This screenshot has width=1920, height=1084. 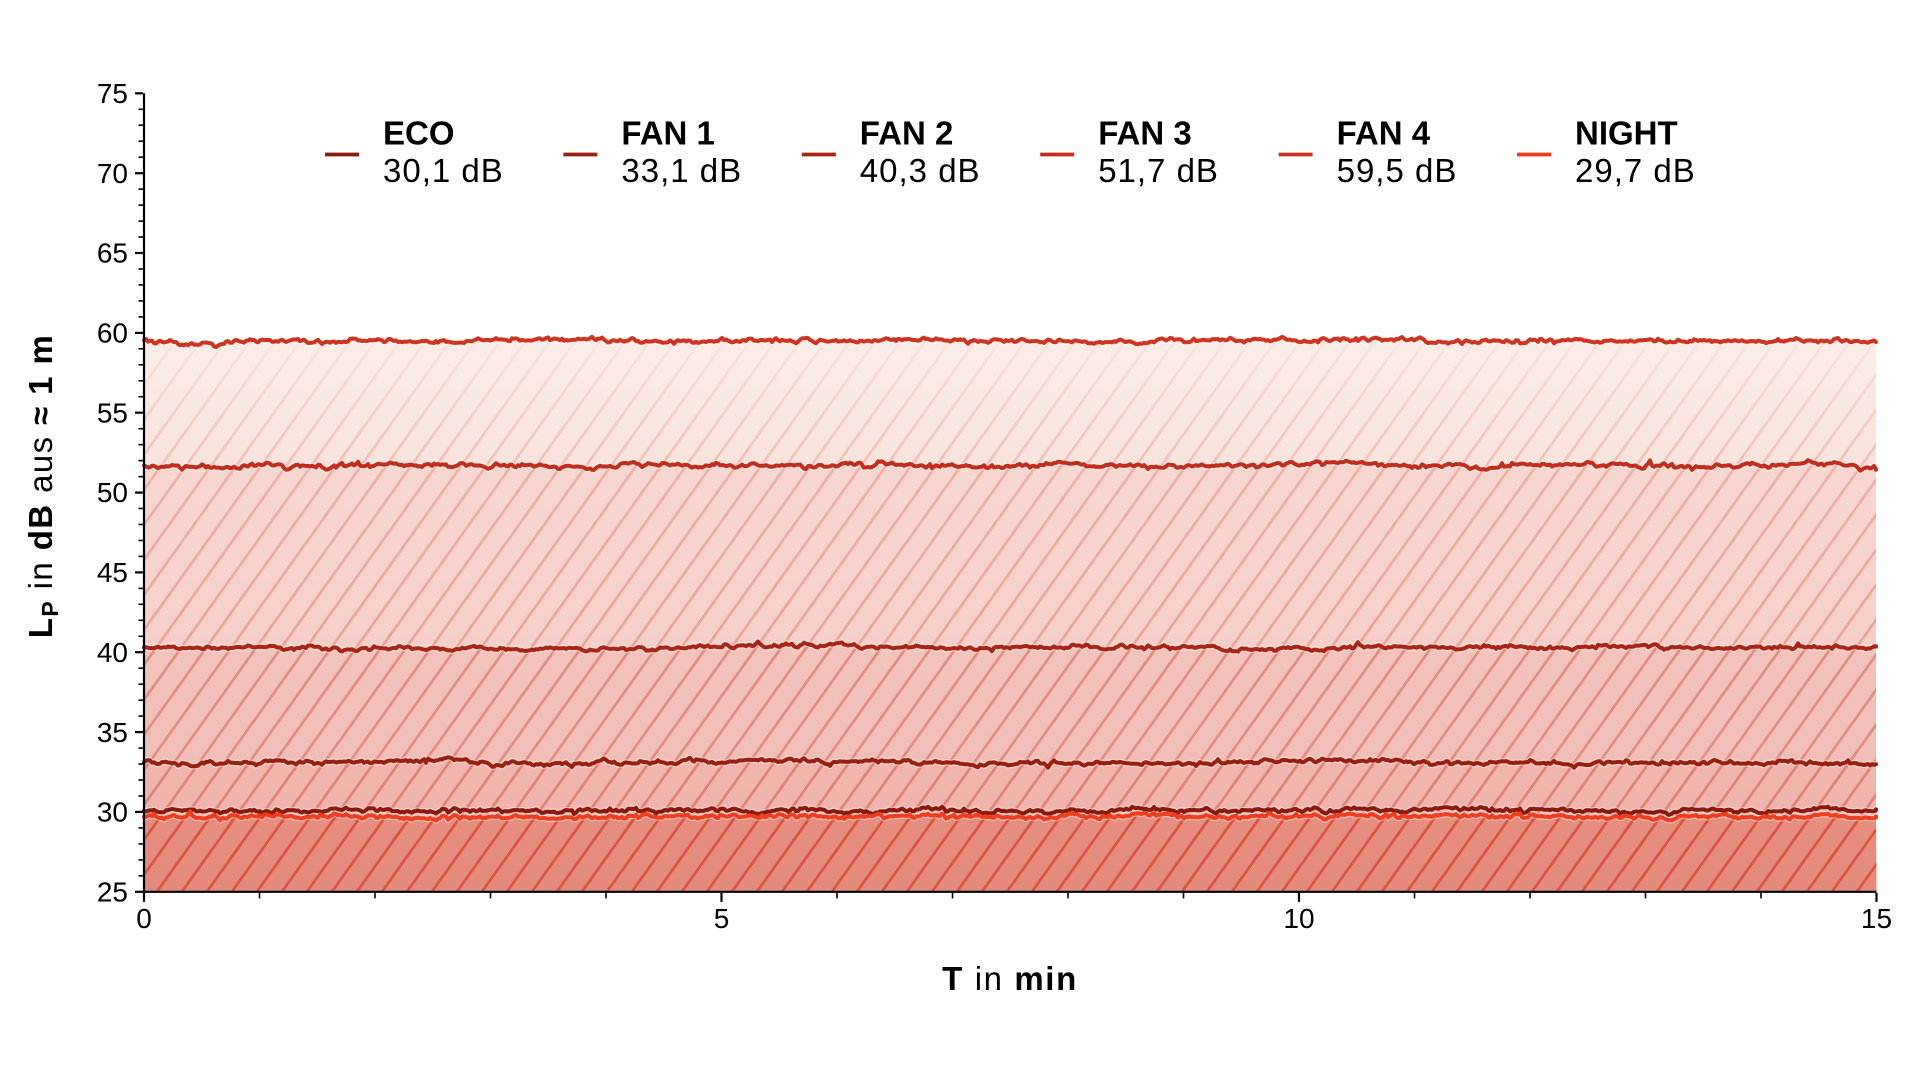 I want to click on svg-text: 59,5 dB, so click(x=1397, y=170).